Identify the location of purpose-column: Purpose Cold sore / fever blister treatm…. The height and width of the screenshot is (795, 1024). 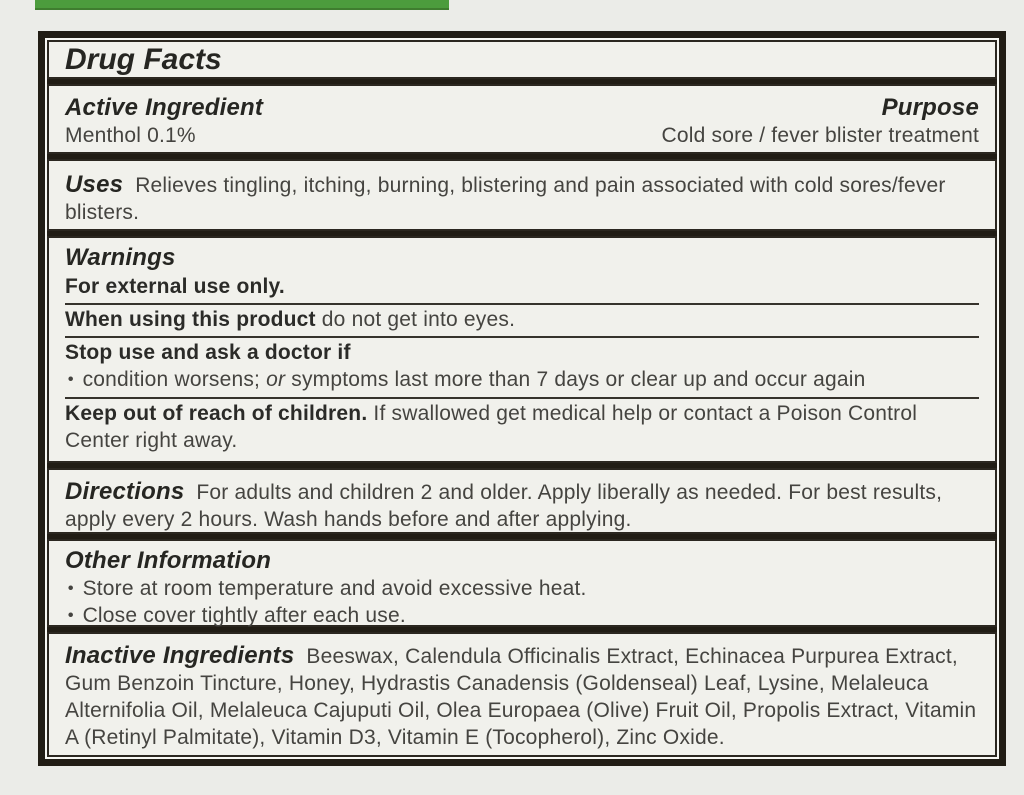
(820, 121).